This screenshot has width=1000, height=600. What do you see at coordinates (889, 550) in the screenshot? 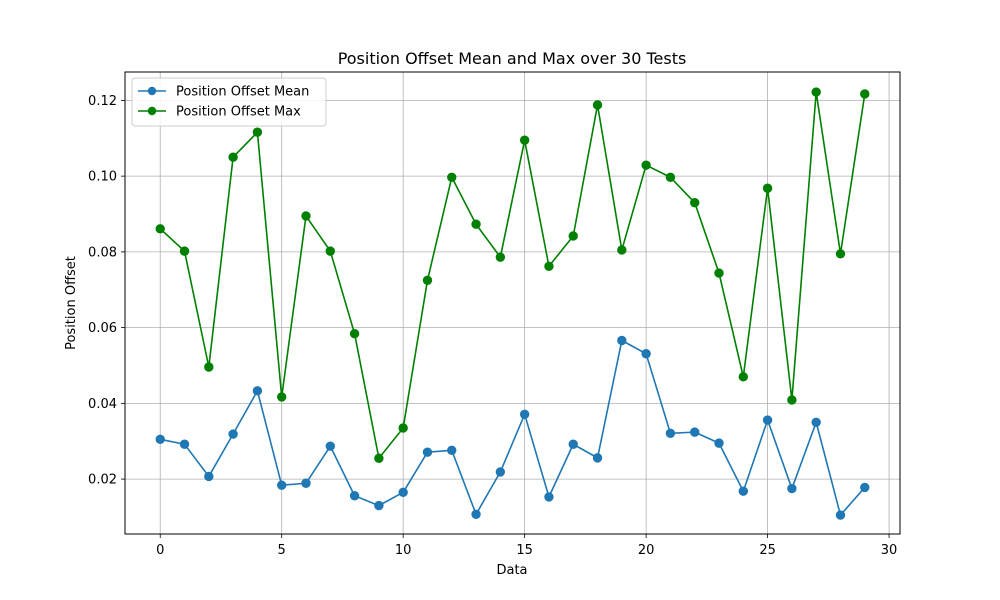
I see `x-tick-label: 30` at bounding box center [889, 550].